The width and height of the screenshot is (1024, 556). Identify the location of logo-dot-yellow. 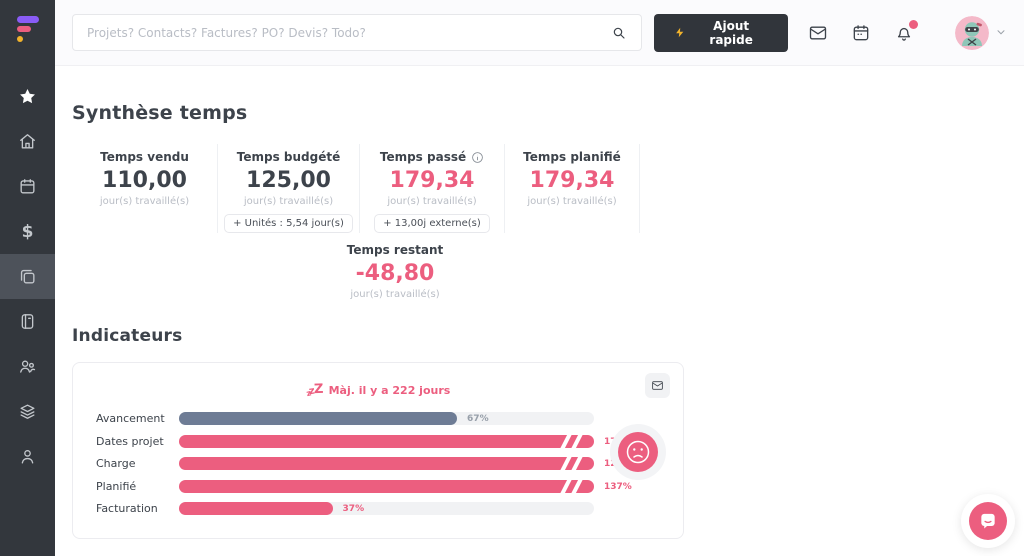
(20, 39).